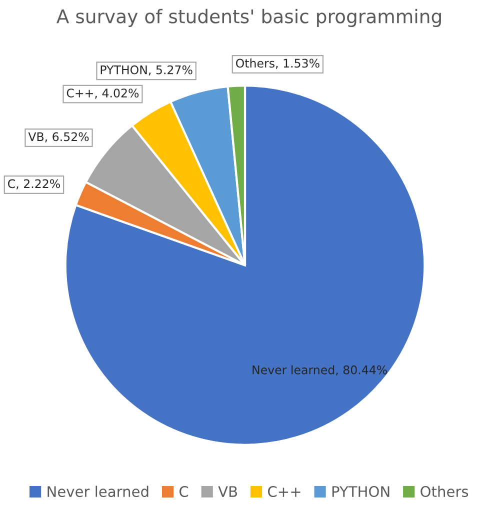 This screenshot has width=499, height=513. Describe the element at coordinates (227, 491) in the screenshot. I see `legend-label: VB` at that location.